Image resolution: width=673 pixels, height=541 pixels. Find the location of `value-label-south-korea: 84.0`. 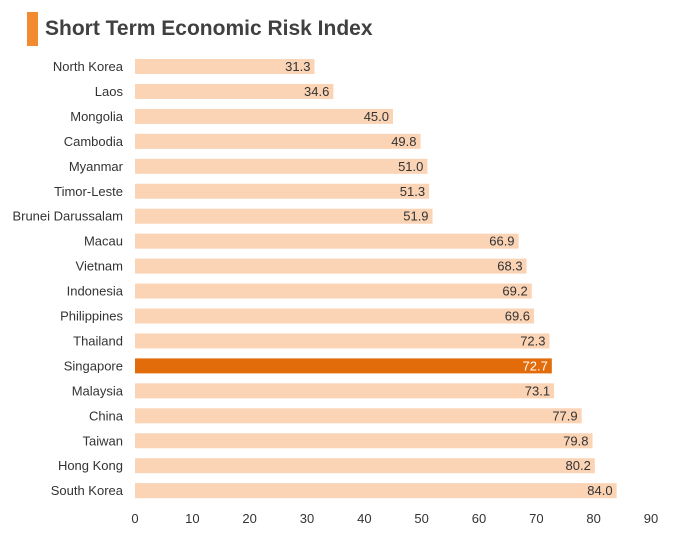

value-label-south-korea: 84.0 is located at coordinates (599, 490).